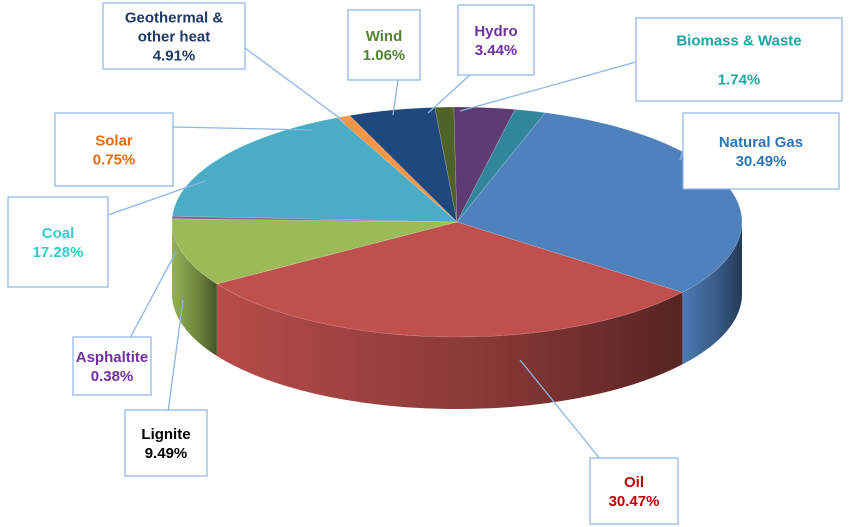 The width and height of the screenshot is (850, 527). Describe the element at coordinates (395, 97) in the screenshot. I see `leader-line-wind` at that location.